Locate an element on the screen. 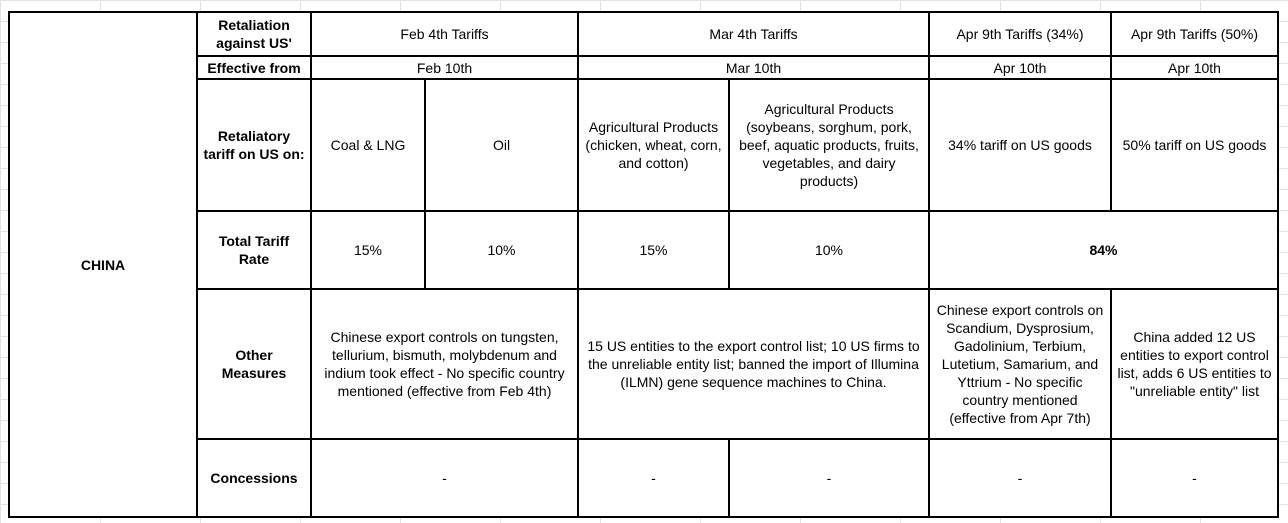 The image size is (1288, 523). region: CHINA is located at coordinates (103, 264).